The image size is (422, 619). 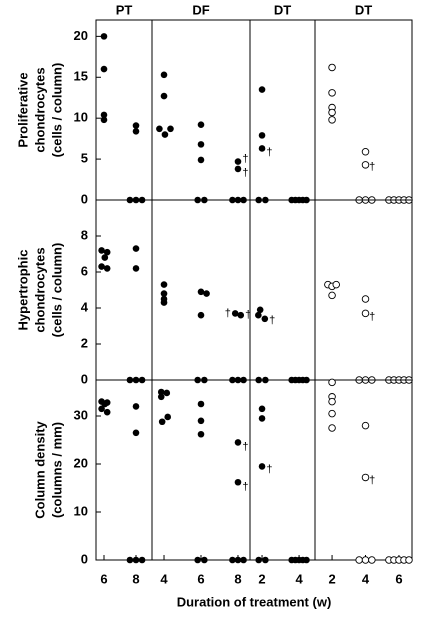 I want to click on y-tick-label: 2, so click(x=84, y=342).